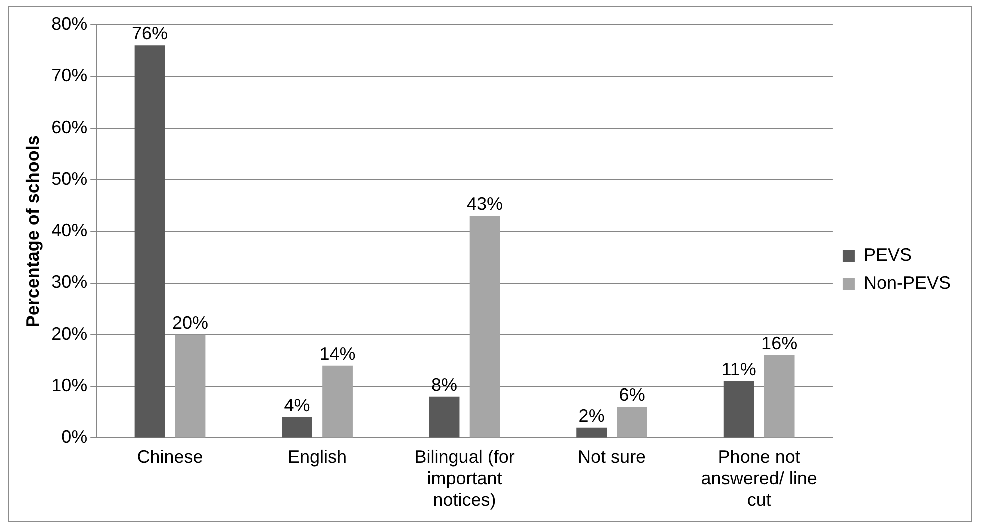 The width and height of the screenshot is (984, 532). I want to click on y-tick-label: 20%, so click(70, 334).